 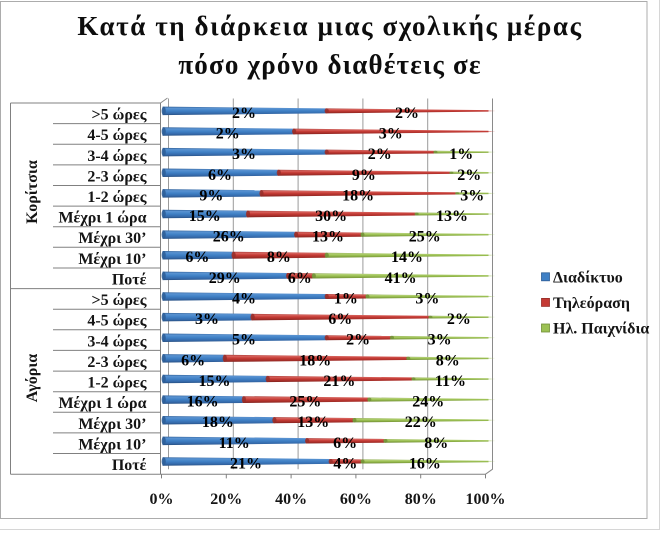 What do you see at coordinates (329, 65) in the screenshot?
I see `svg-text: πόσο χρόνο διαθέτεις σε` at bounding box center [329, 65].